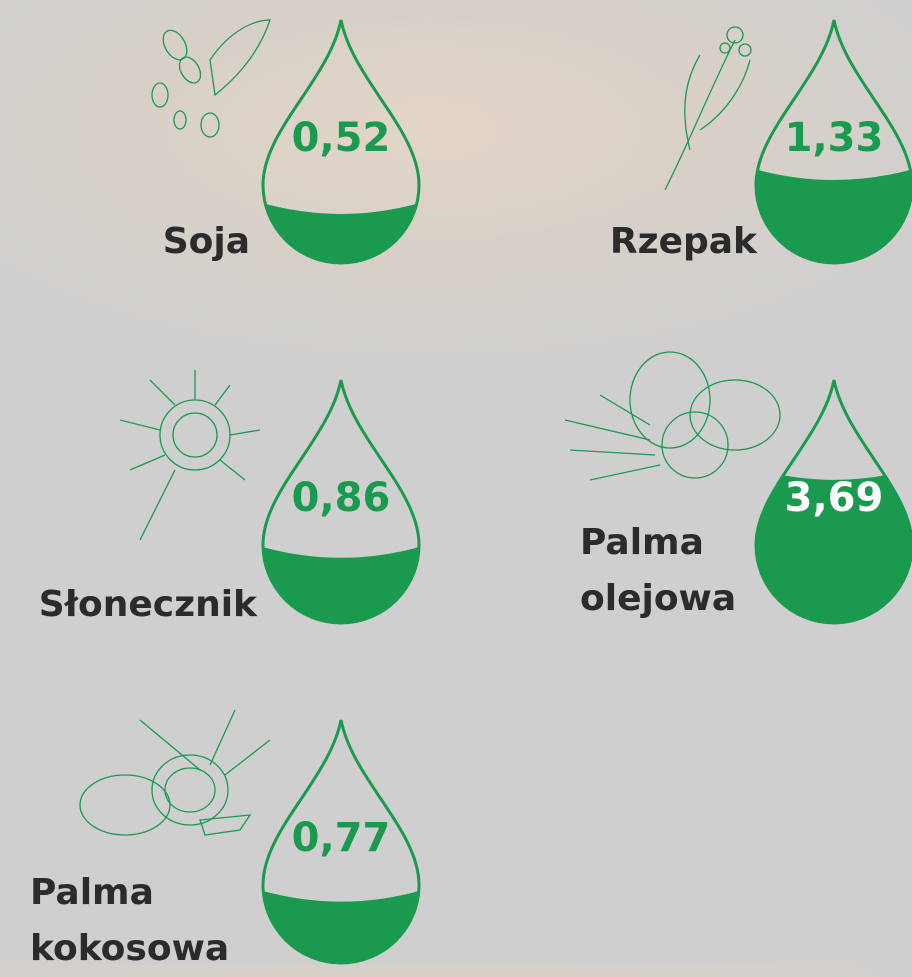 This screenshot has width=912, height=977. Describe the element at coordinates (130, 920) in the screenshot. I see `category-label: Palma kokosowa` at that location.